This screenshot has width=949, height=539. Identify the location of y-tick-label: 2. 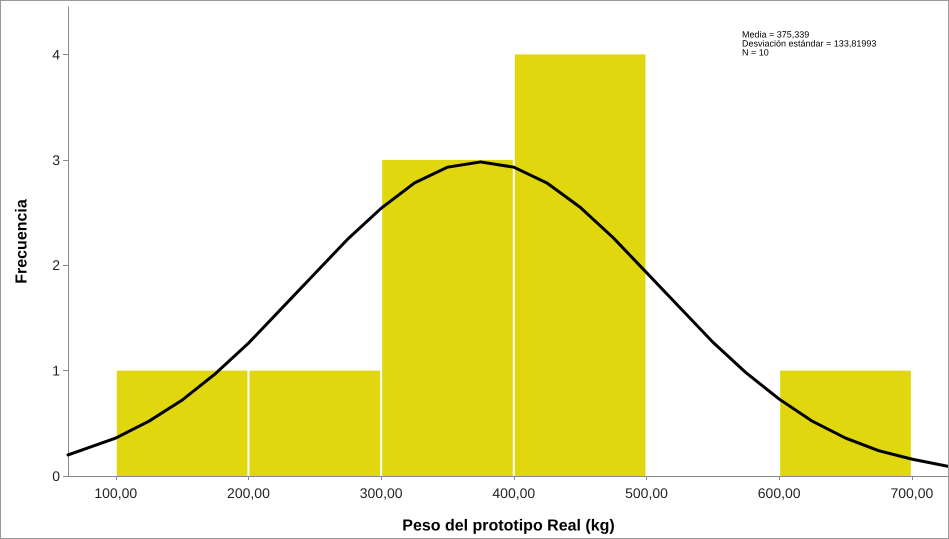
(56, 265).